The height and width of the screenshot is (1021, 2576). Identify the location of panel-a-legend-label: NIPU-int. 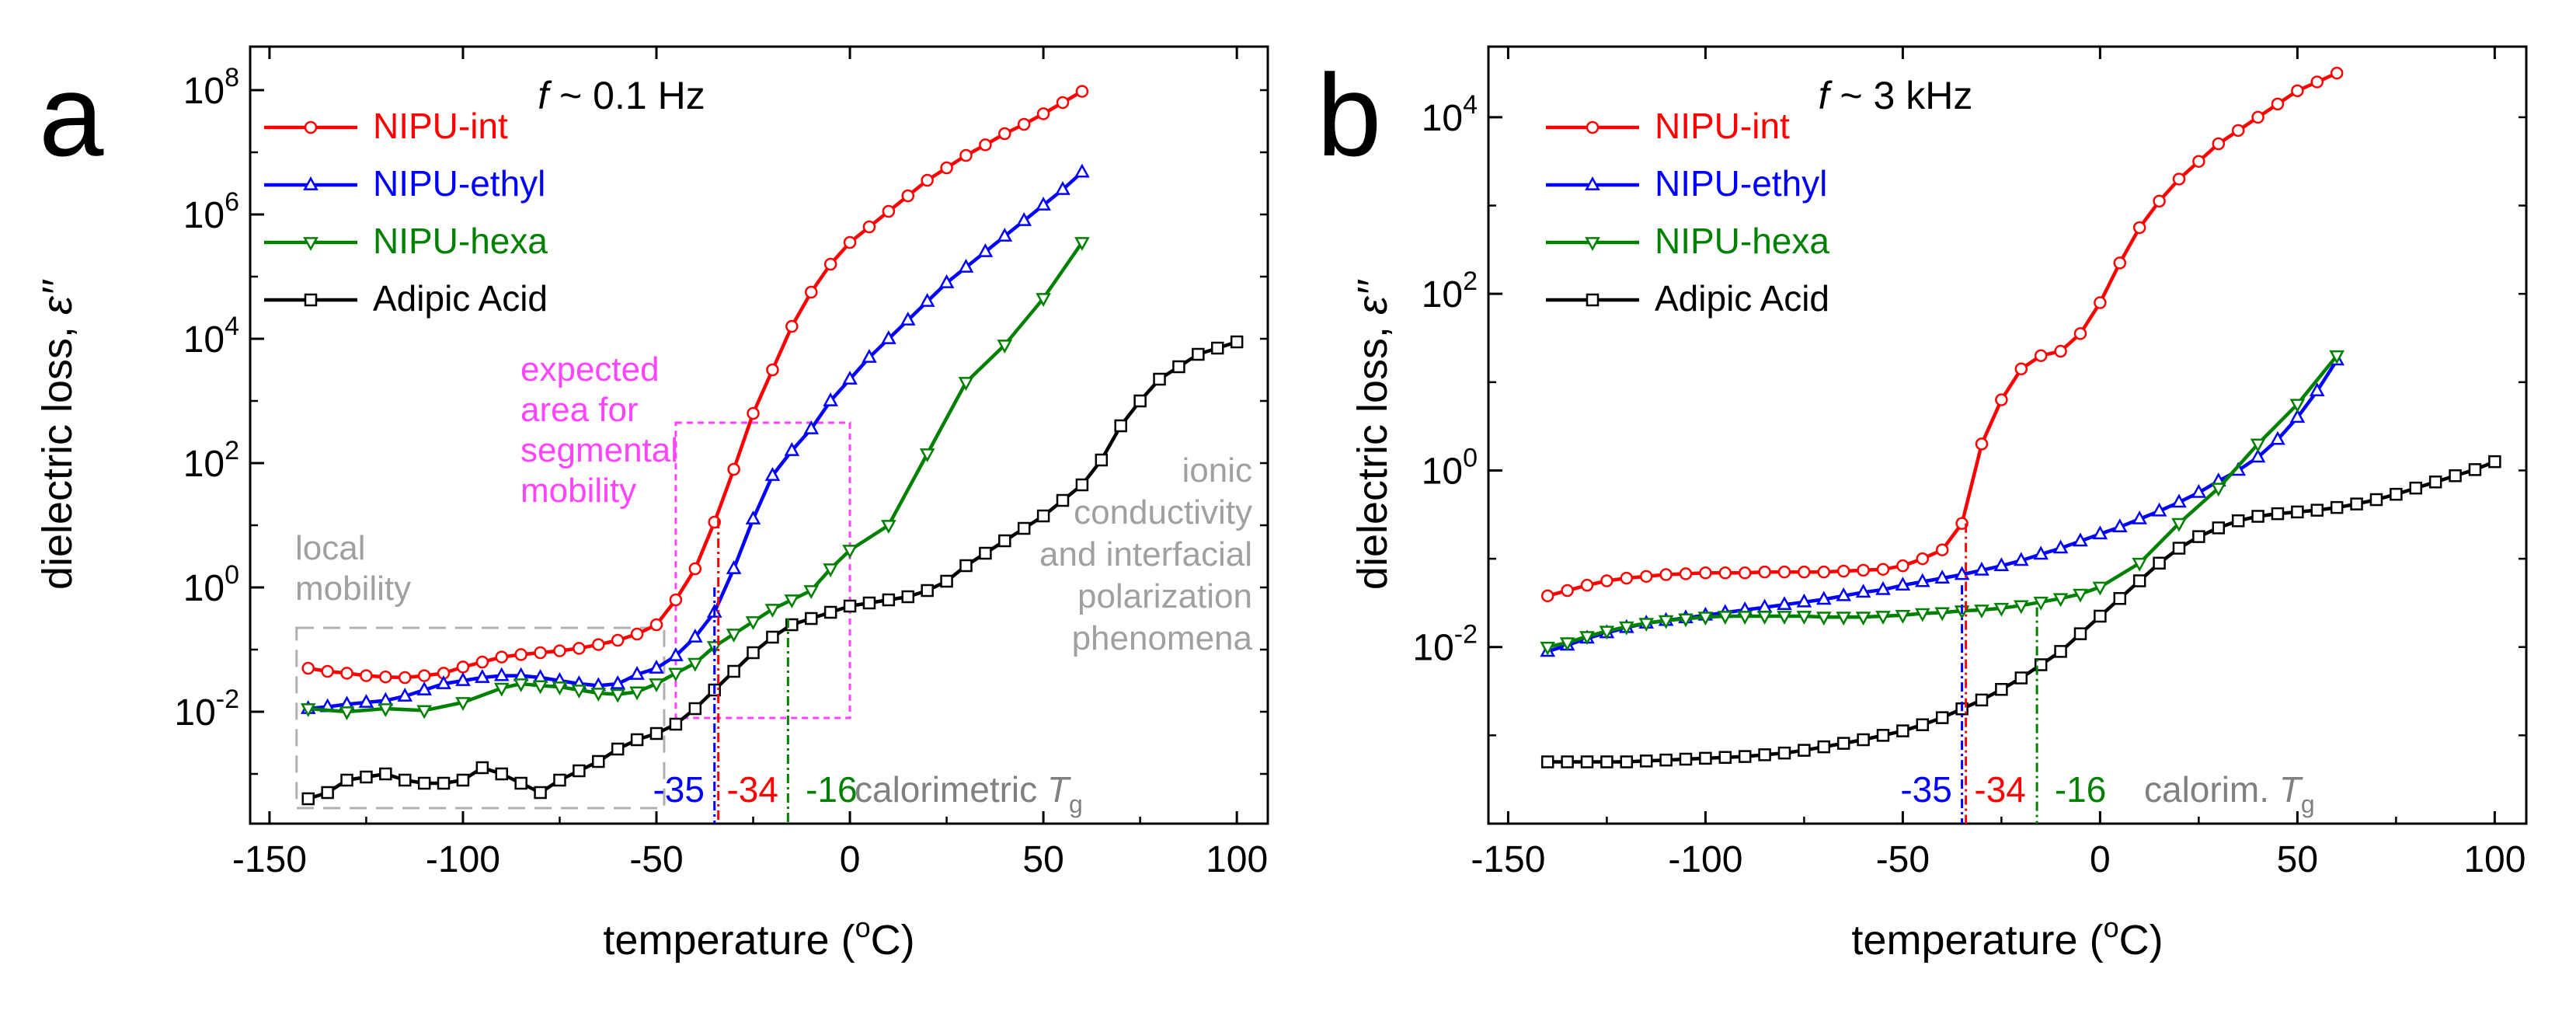
(440, 126).